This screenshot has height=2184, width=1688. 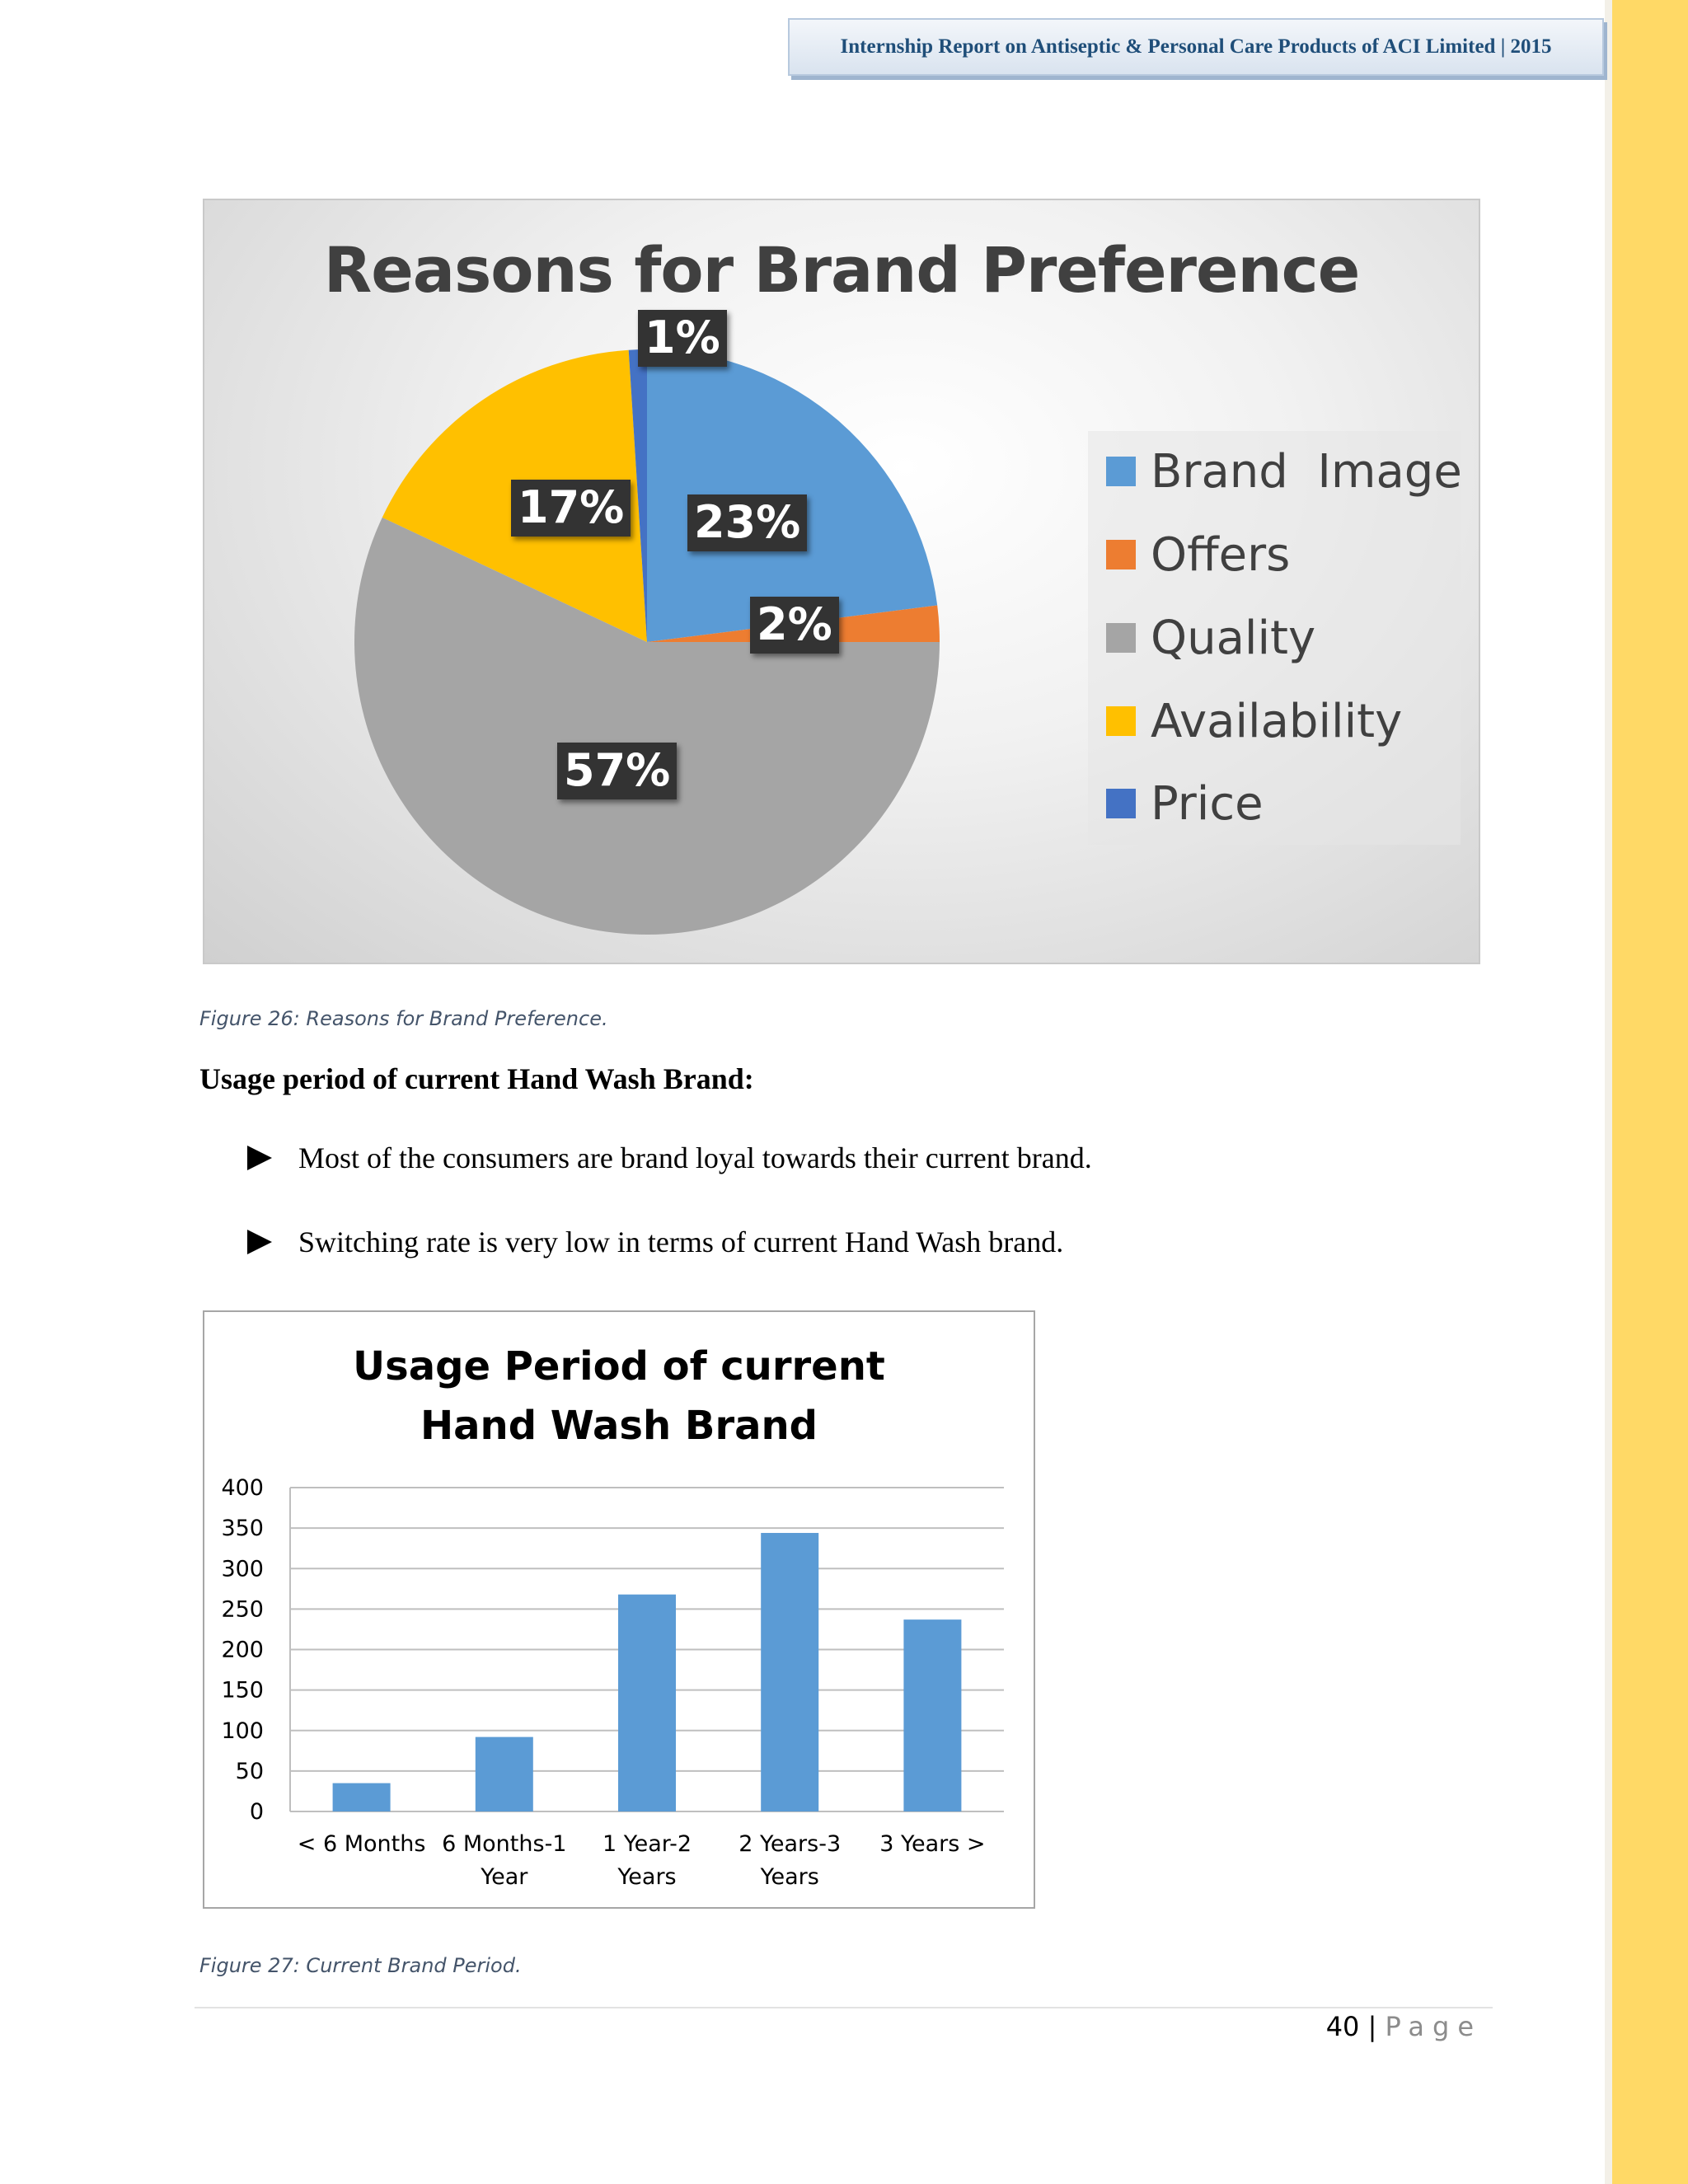 What do you see at coordinates (1207, 803) in the screenshot?
I see `legend-label: Price` at bounding box center [1207, 803].